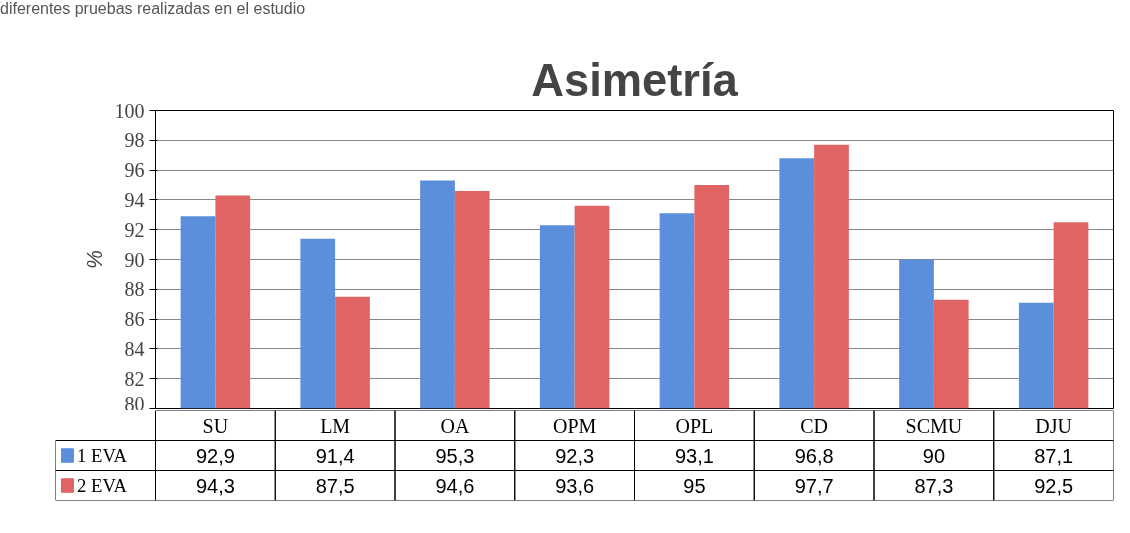 The image size is (1130, 533). What do you see at coordinates (215, 425) in the screenshot?
I see `x-tick-label: SU` at bounding box center [215, 425].